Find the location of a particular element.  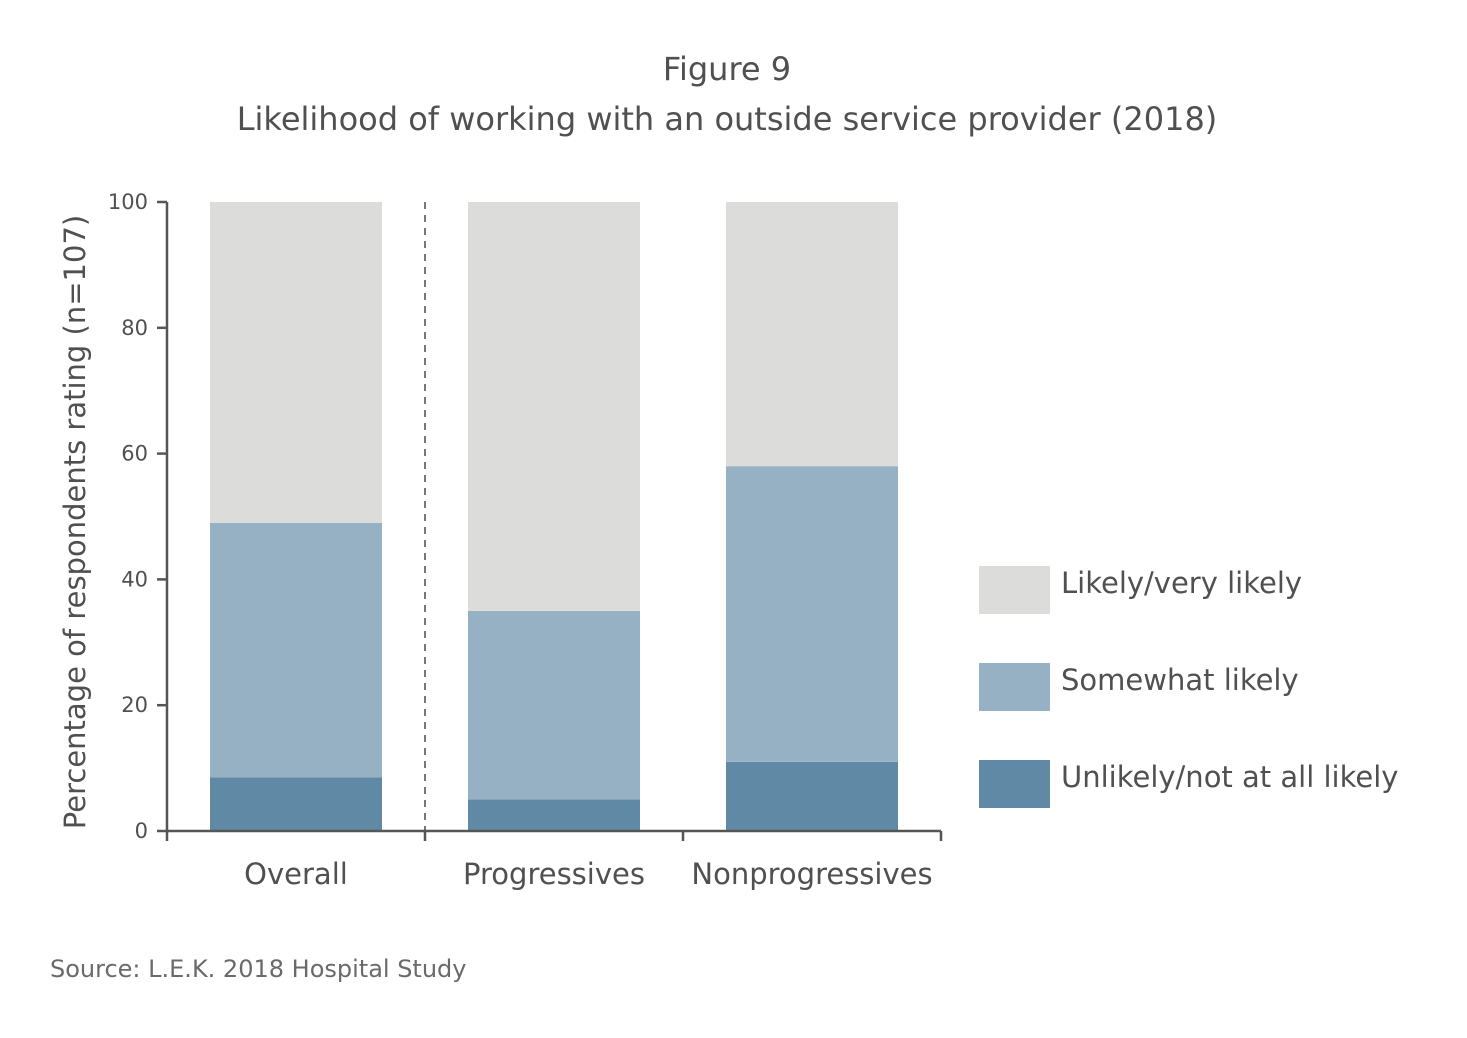

bar-nonprogressives-somewhat-likely is located at coordinates (812, 614).